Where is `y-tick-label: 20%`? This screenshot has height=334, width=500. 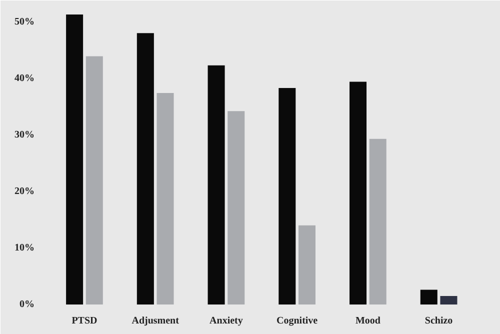
y-tick-label: 20% is located at coordinates (24, 191).